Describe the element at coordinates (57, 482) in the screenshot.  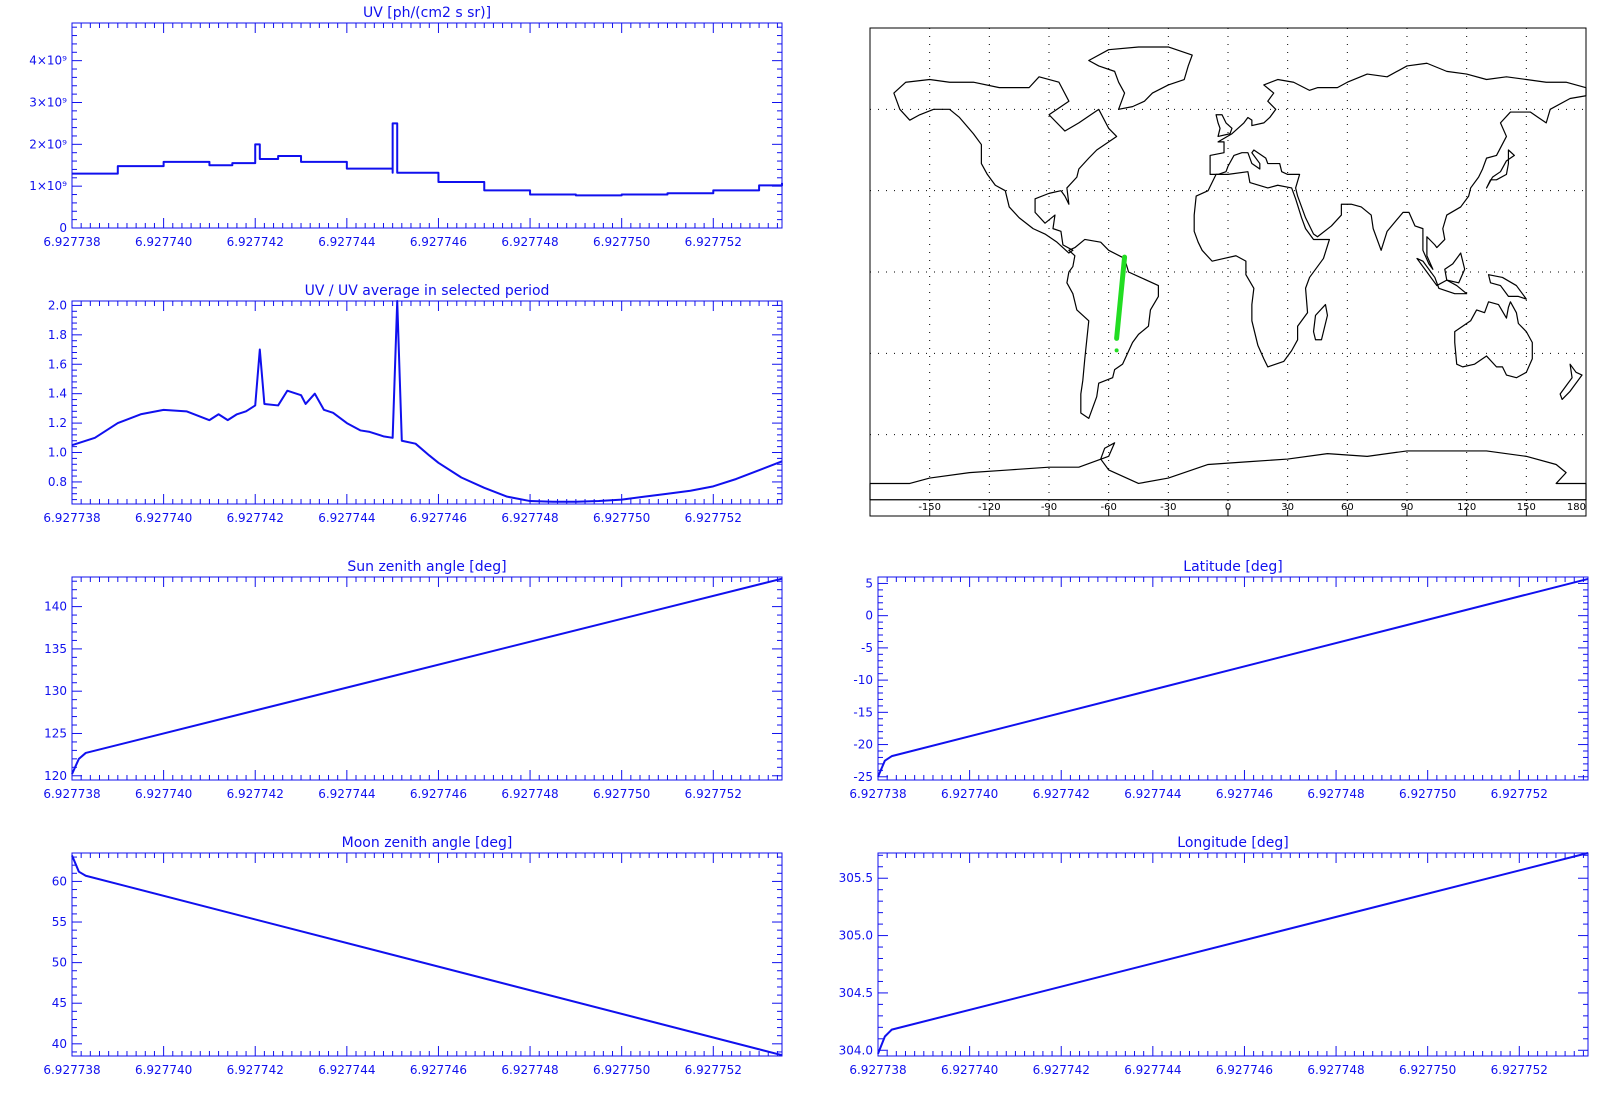
I see `y-tick-label: 0.8` at that location.